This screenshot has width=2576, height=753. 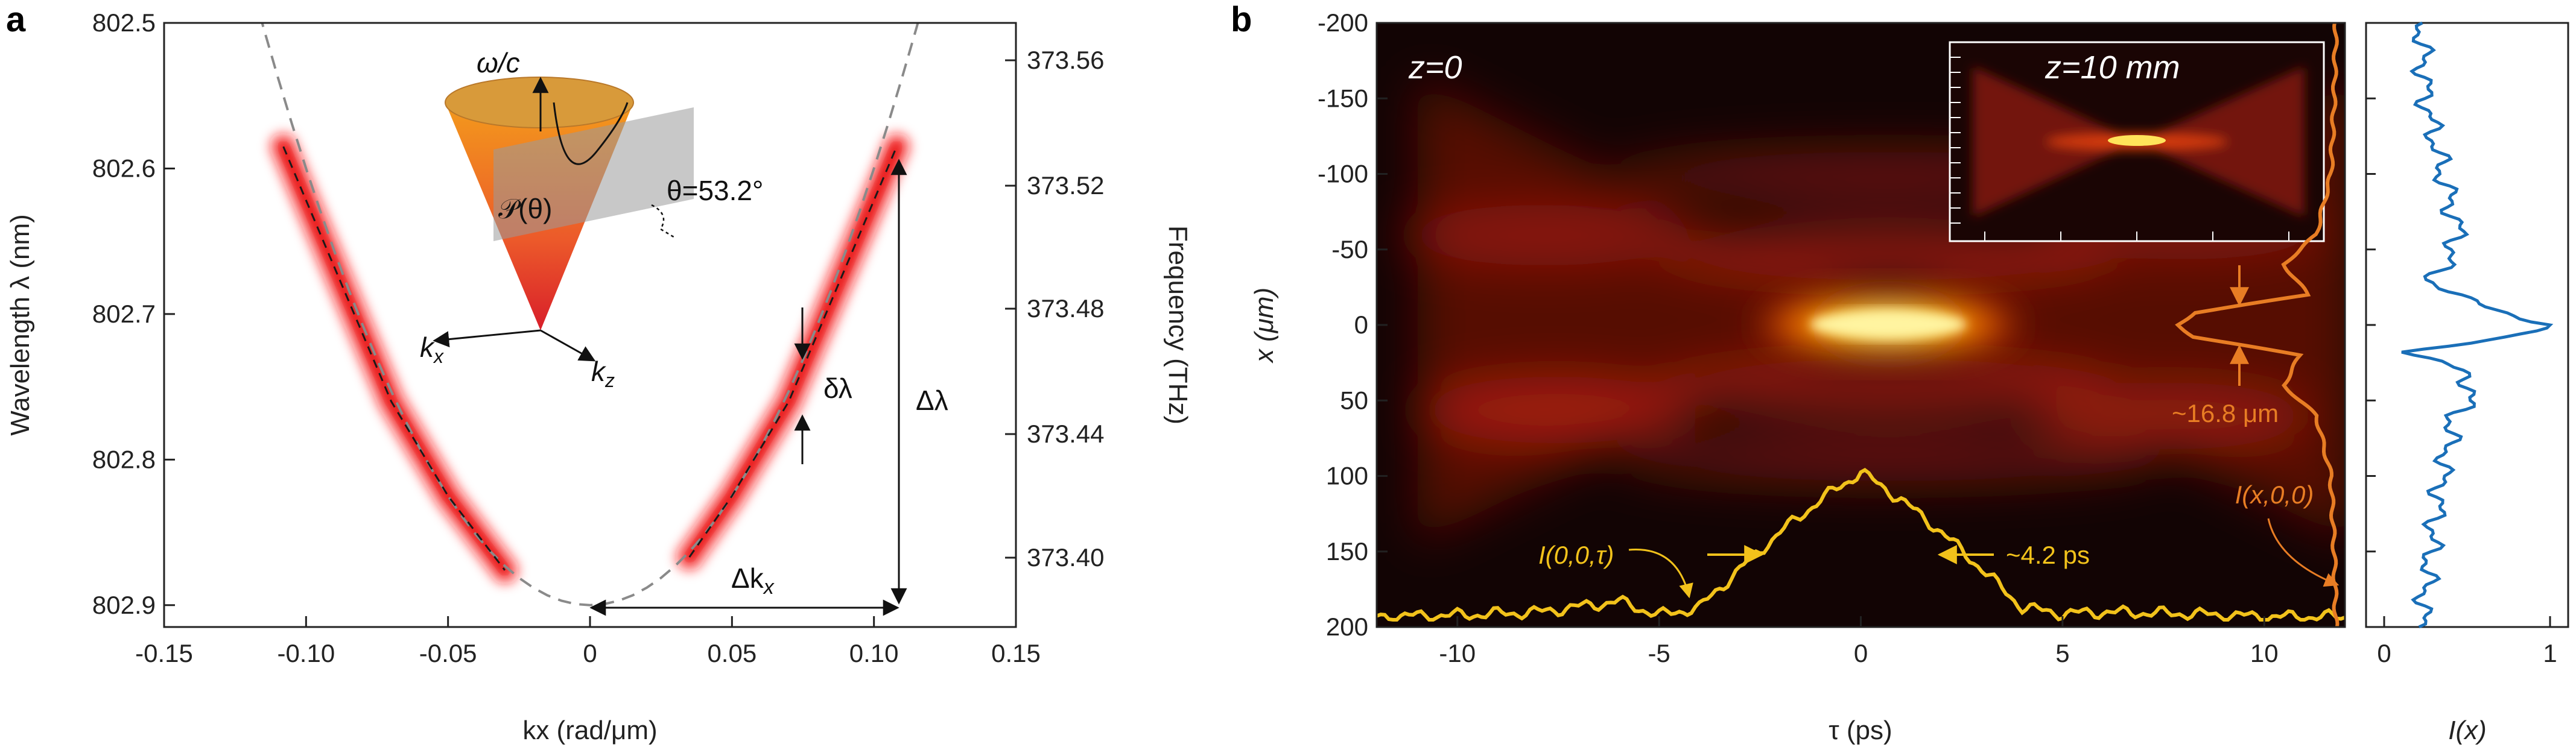 I want to click on delta-k-label: Δkx, so click(x=753, y=580).